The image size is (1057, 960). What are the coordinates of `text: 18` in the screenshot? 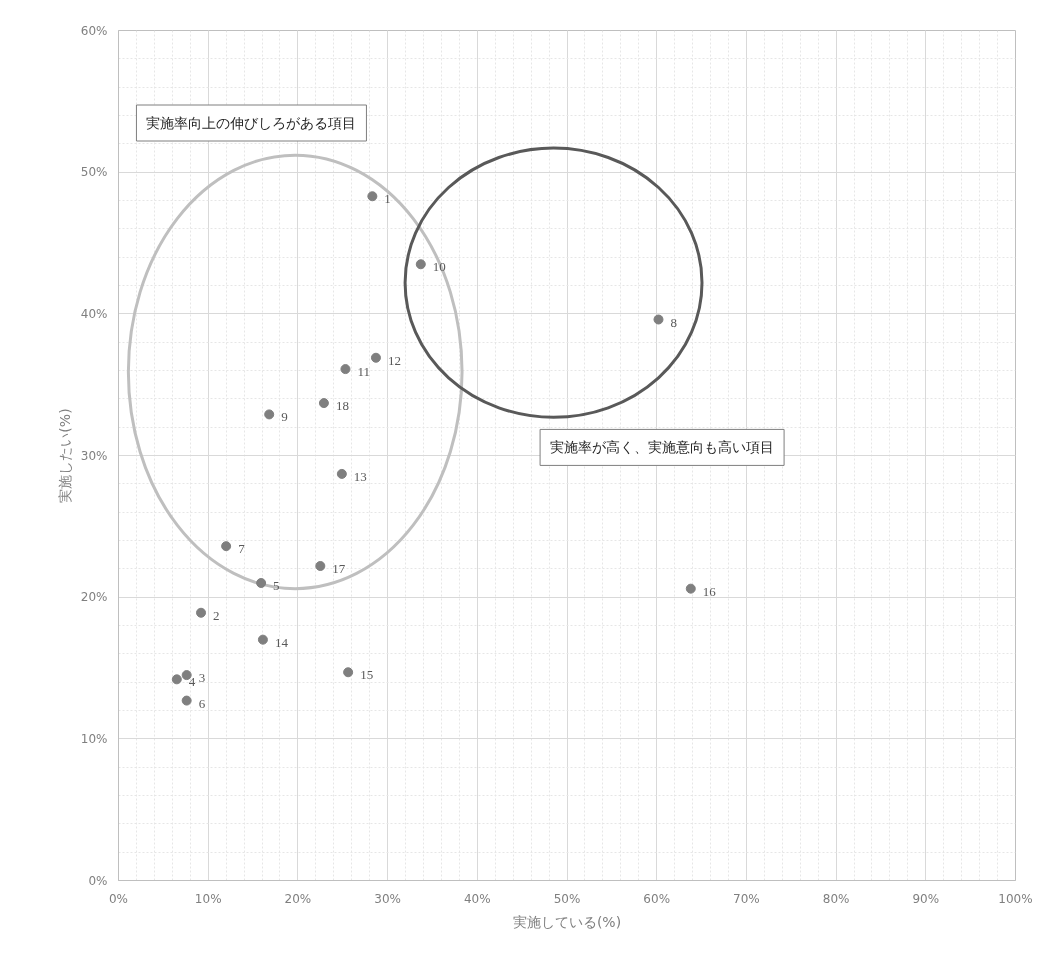 It's located at (342, 406).